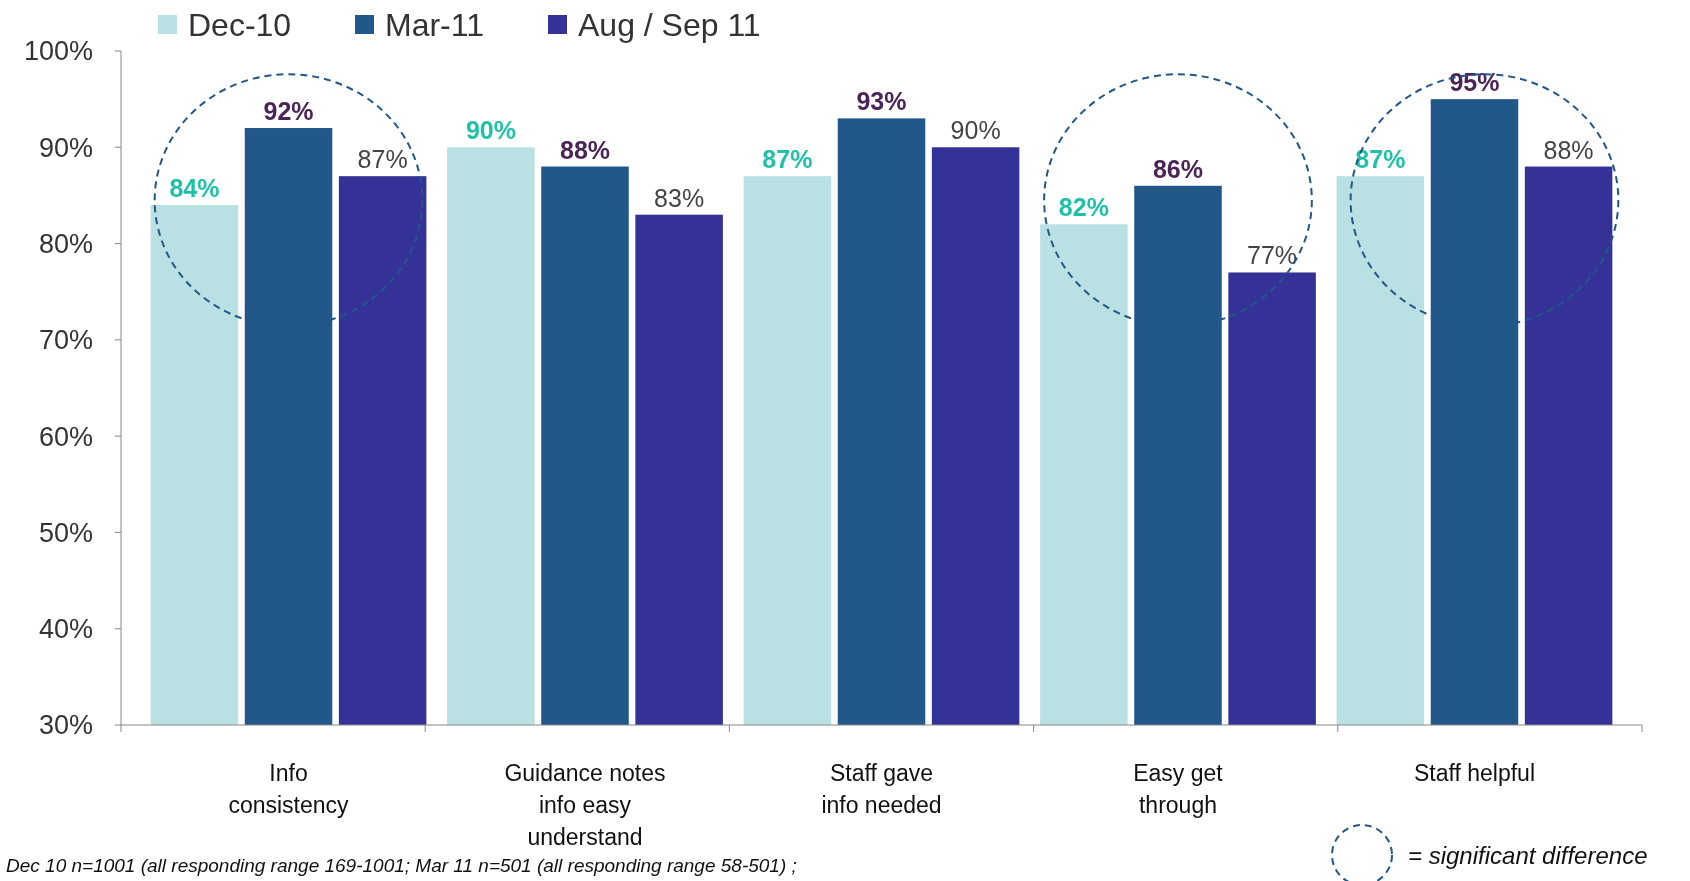 The width and height of the screenshot is (1690, 881). What do you see at coordinates (401, 865) in the screenshot?
I see `text: Dec 10 n=1001 (all responding range 169-1001; Mar 11 n=501 (all responding range 58-501) ;` at bounding box center [401, 865].